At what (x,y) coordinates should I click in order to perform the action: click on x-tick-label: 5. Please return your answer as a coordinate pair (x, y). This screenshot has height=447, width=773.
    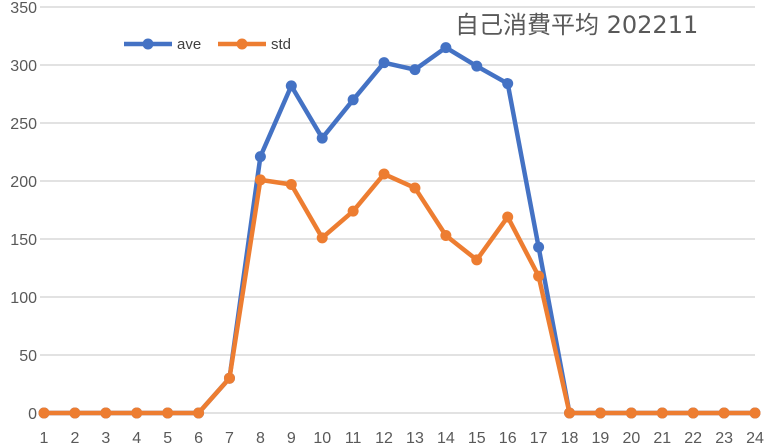
    Looking at the image, I should click on (167, 438).